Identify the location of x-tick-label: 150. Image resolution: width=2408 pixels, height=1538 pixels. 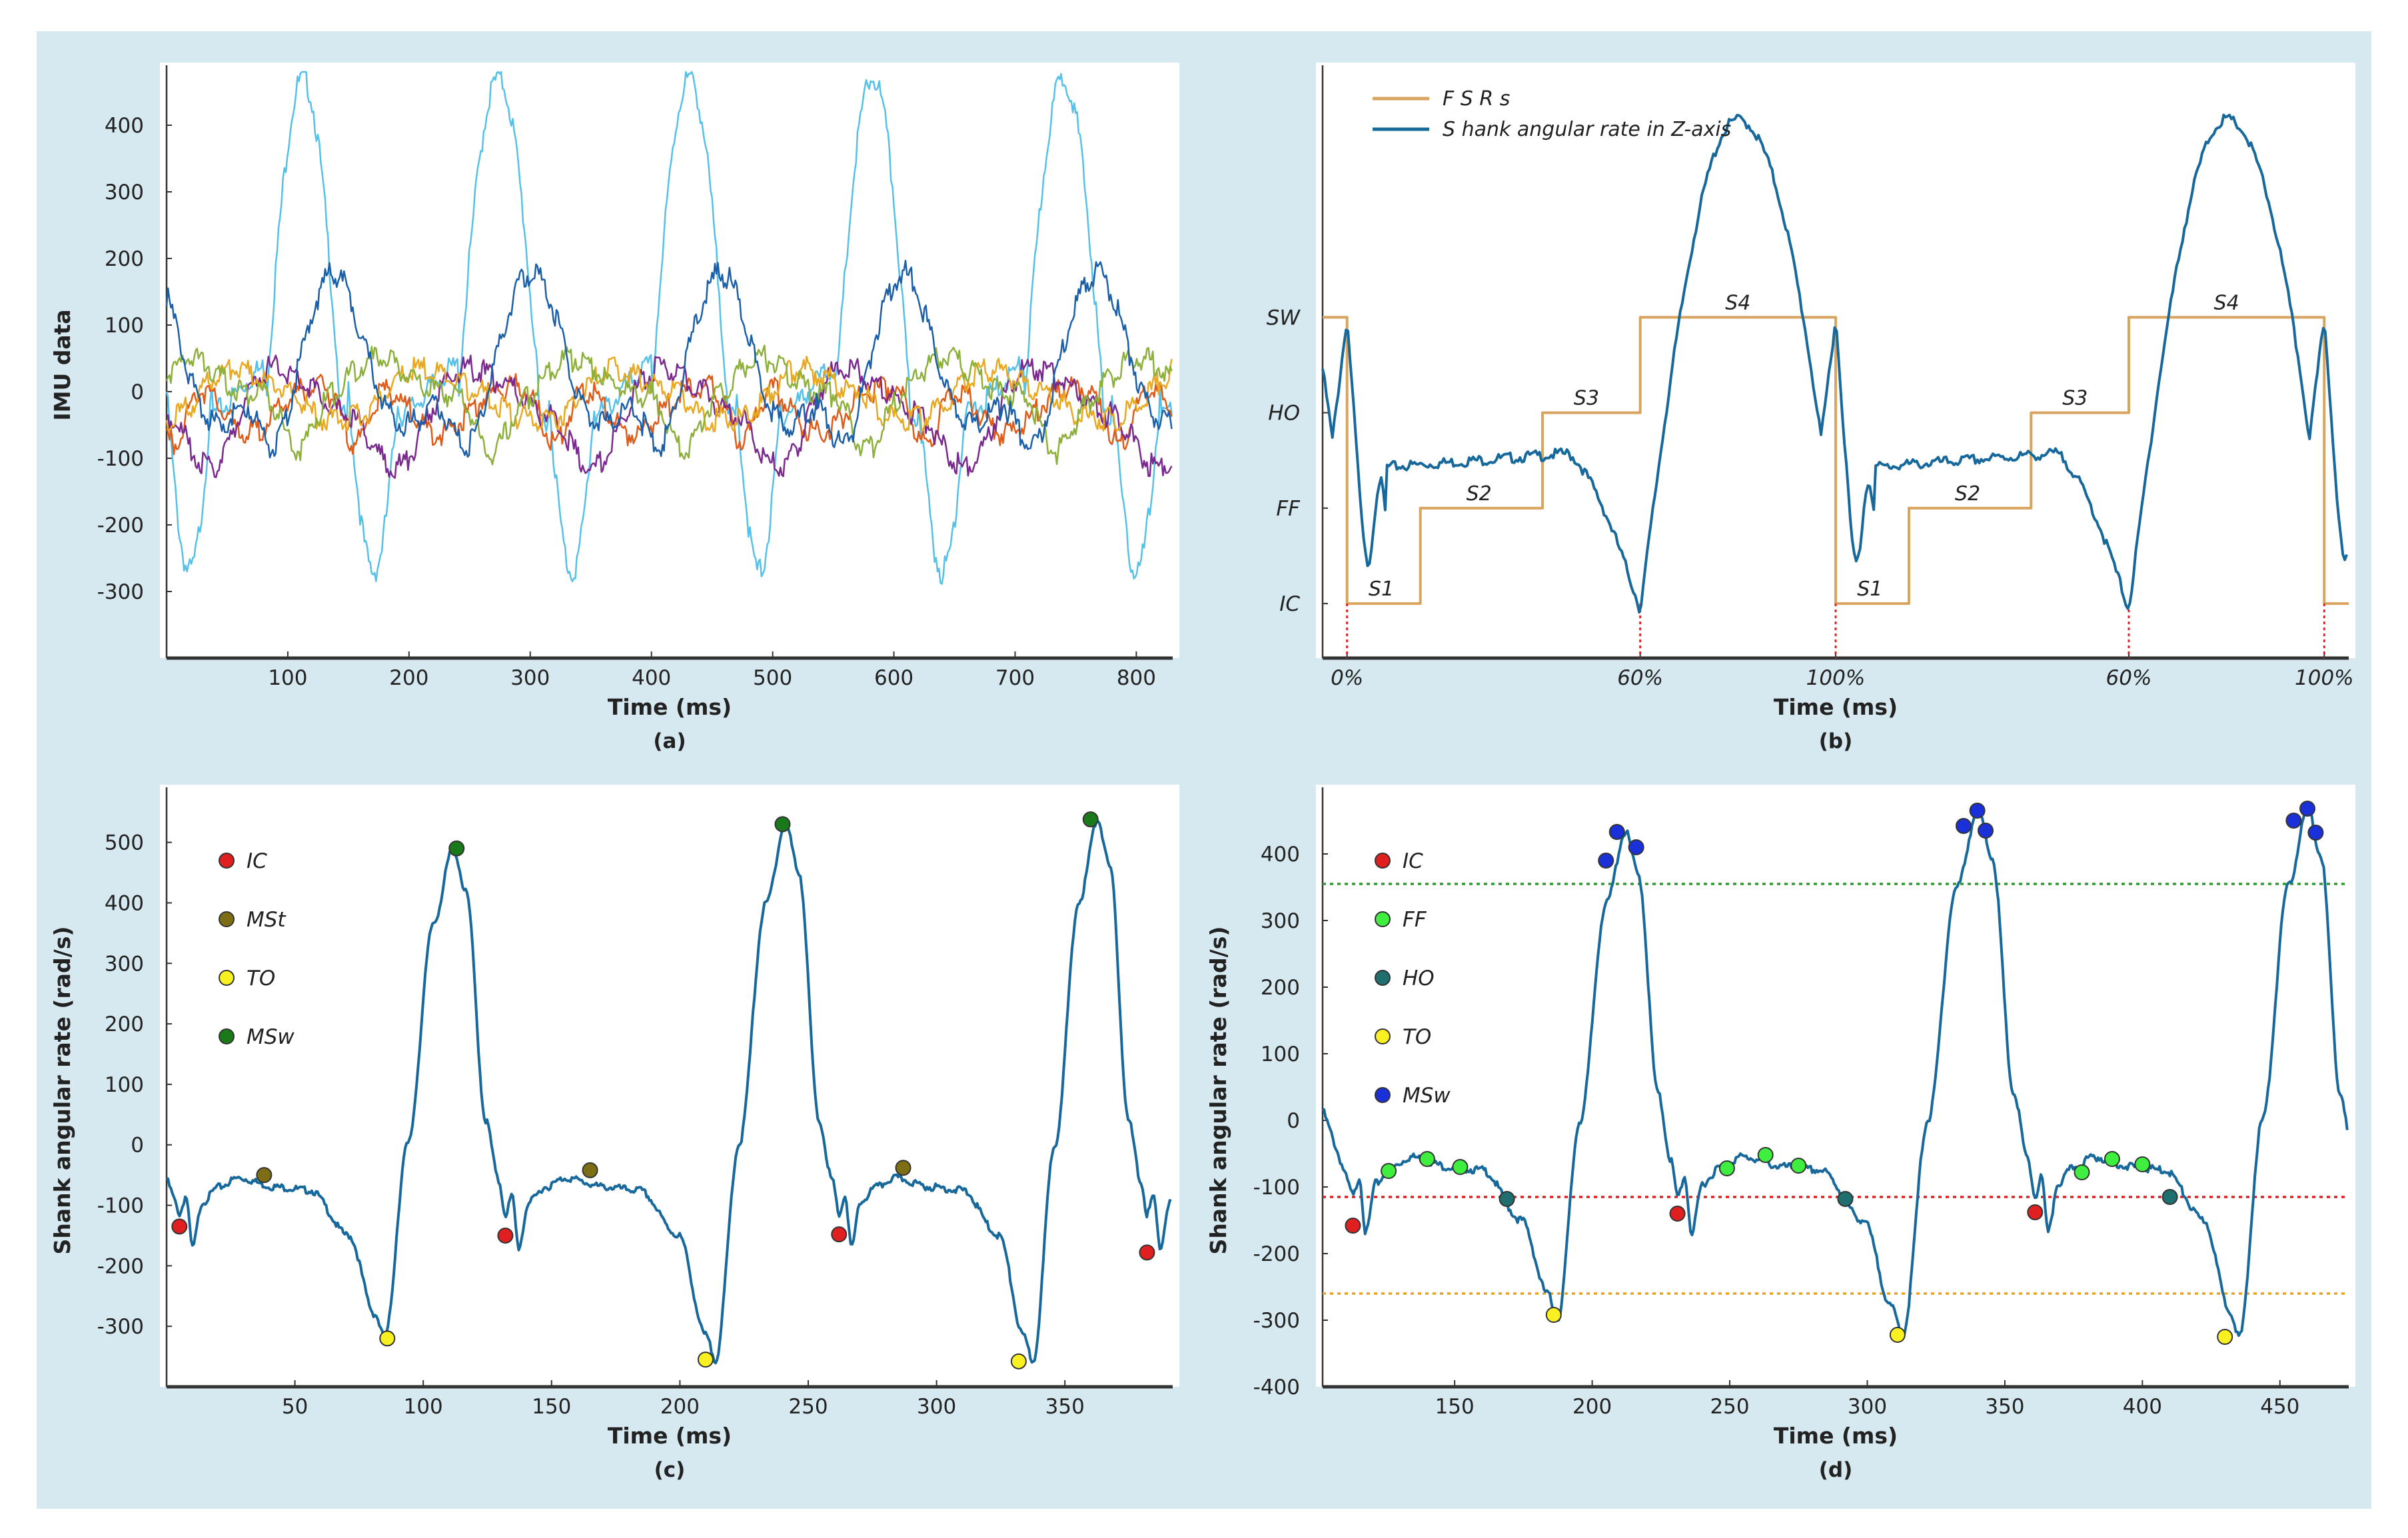
(1455, 1407).